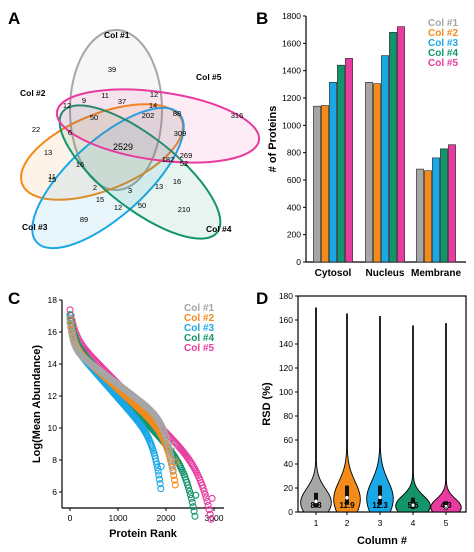 The image size is (474, 552). I want to click on y-tick-label: 20, so click(289, 488).